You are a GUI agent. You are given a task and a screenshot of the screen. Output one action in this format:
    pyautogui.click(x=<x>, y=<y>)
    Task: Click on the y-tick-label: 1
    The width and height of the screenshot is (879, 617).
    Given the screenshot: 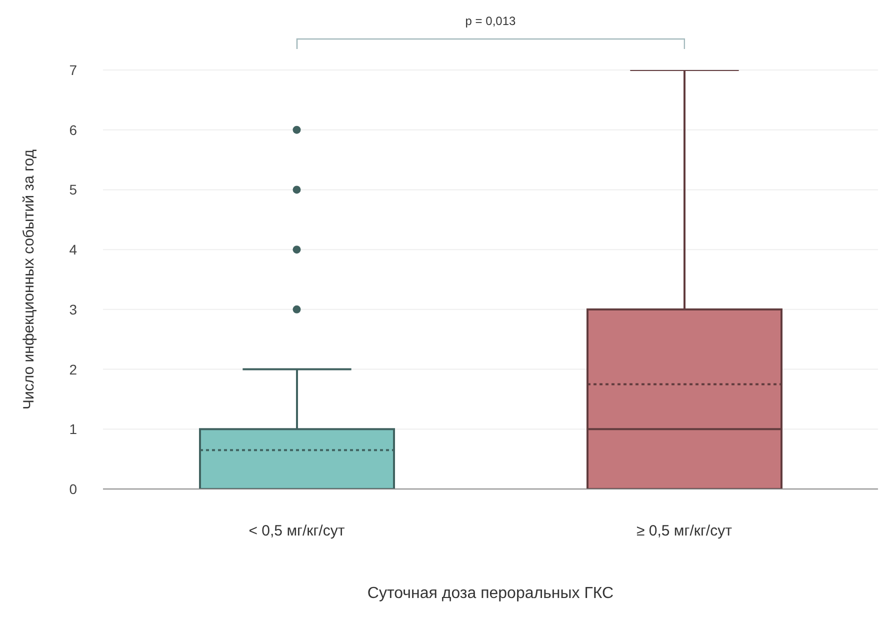 What is the action you would take?
    pyautogui.click(x=73, y=429)
    